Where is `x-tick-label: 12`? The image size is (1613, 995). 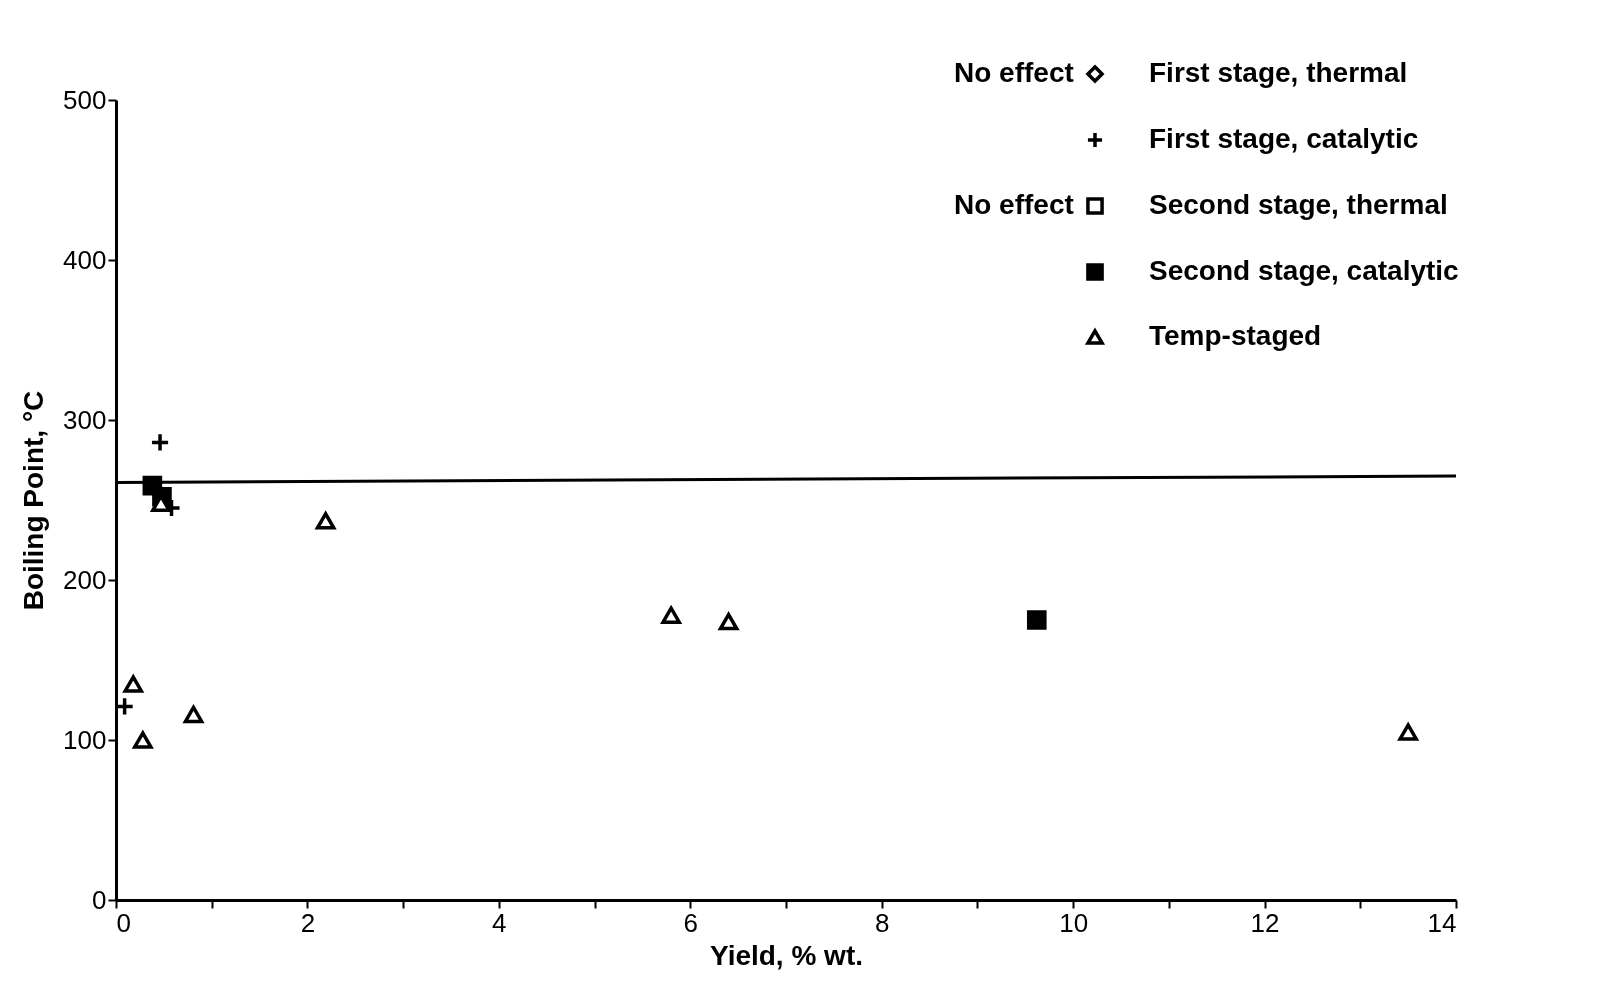 x-tick-label: 12 is located at coordinates (1265, 922).